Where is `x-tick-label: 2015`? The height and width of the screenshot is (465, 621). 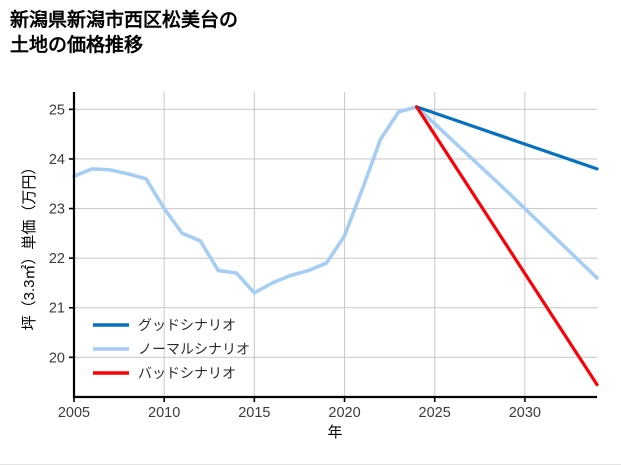 x-tick-label: 2015 is located at coordinates (254, 413).